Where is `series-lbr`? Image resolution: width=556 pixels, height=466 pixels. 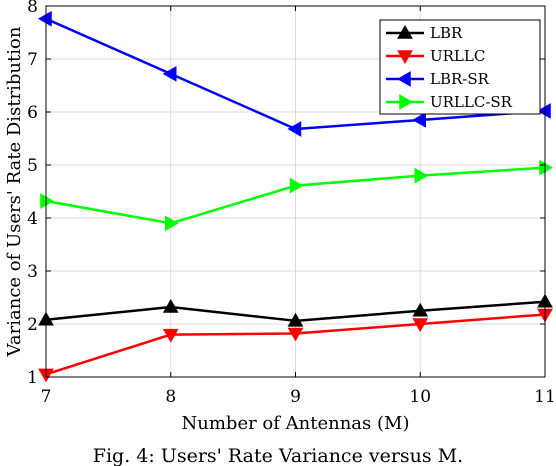
series-lbr is located at coordinates (295, 310).